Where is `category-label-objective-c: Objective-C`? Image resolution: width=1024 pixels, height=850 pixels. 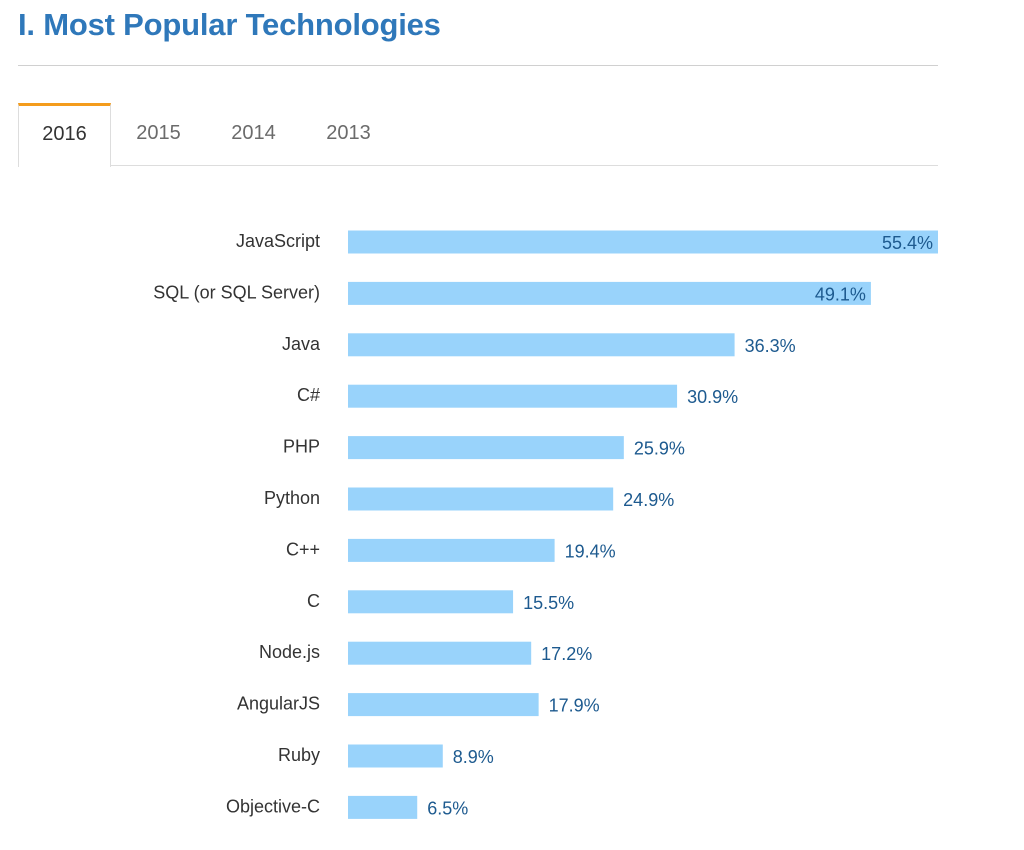 category-label-objective-c: Objective-C is located at coordinates (273, 806).